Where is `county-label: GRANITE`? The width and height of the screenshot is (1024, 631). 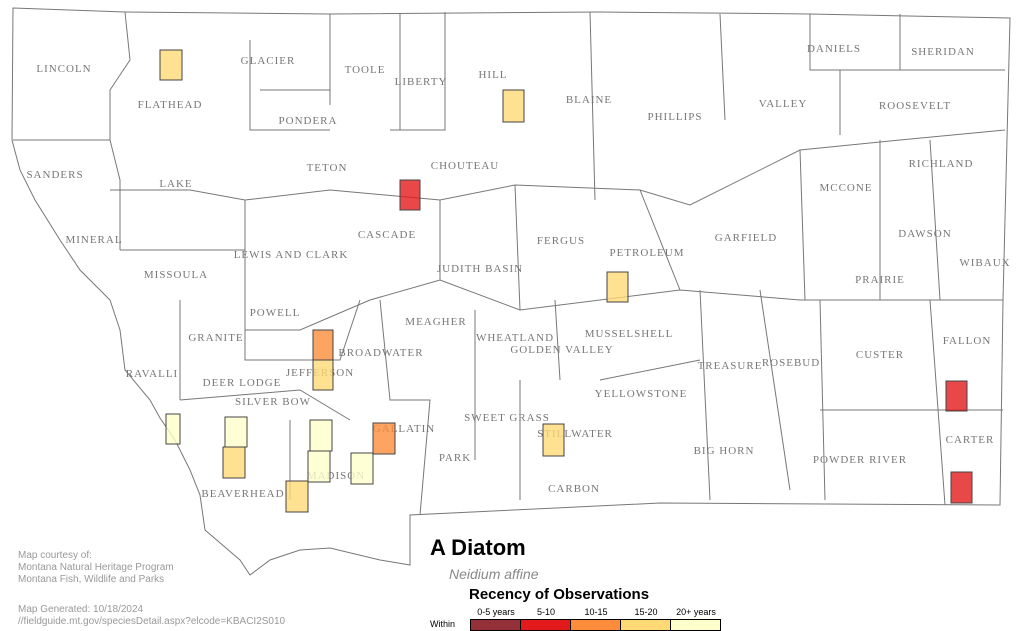
county-label: GRANITE is located at coordinates (215, 338).